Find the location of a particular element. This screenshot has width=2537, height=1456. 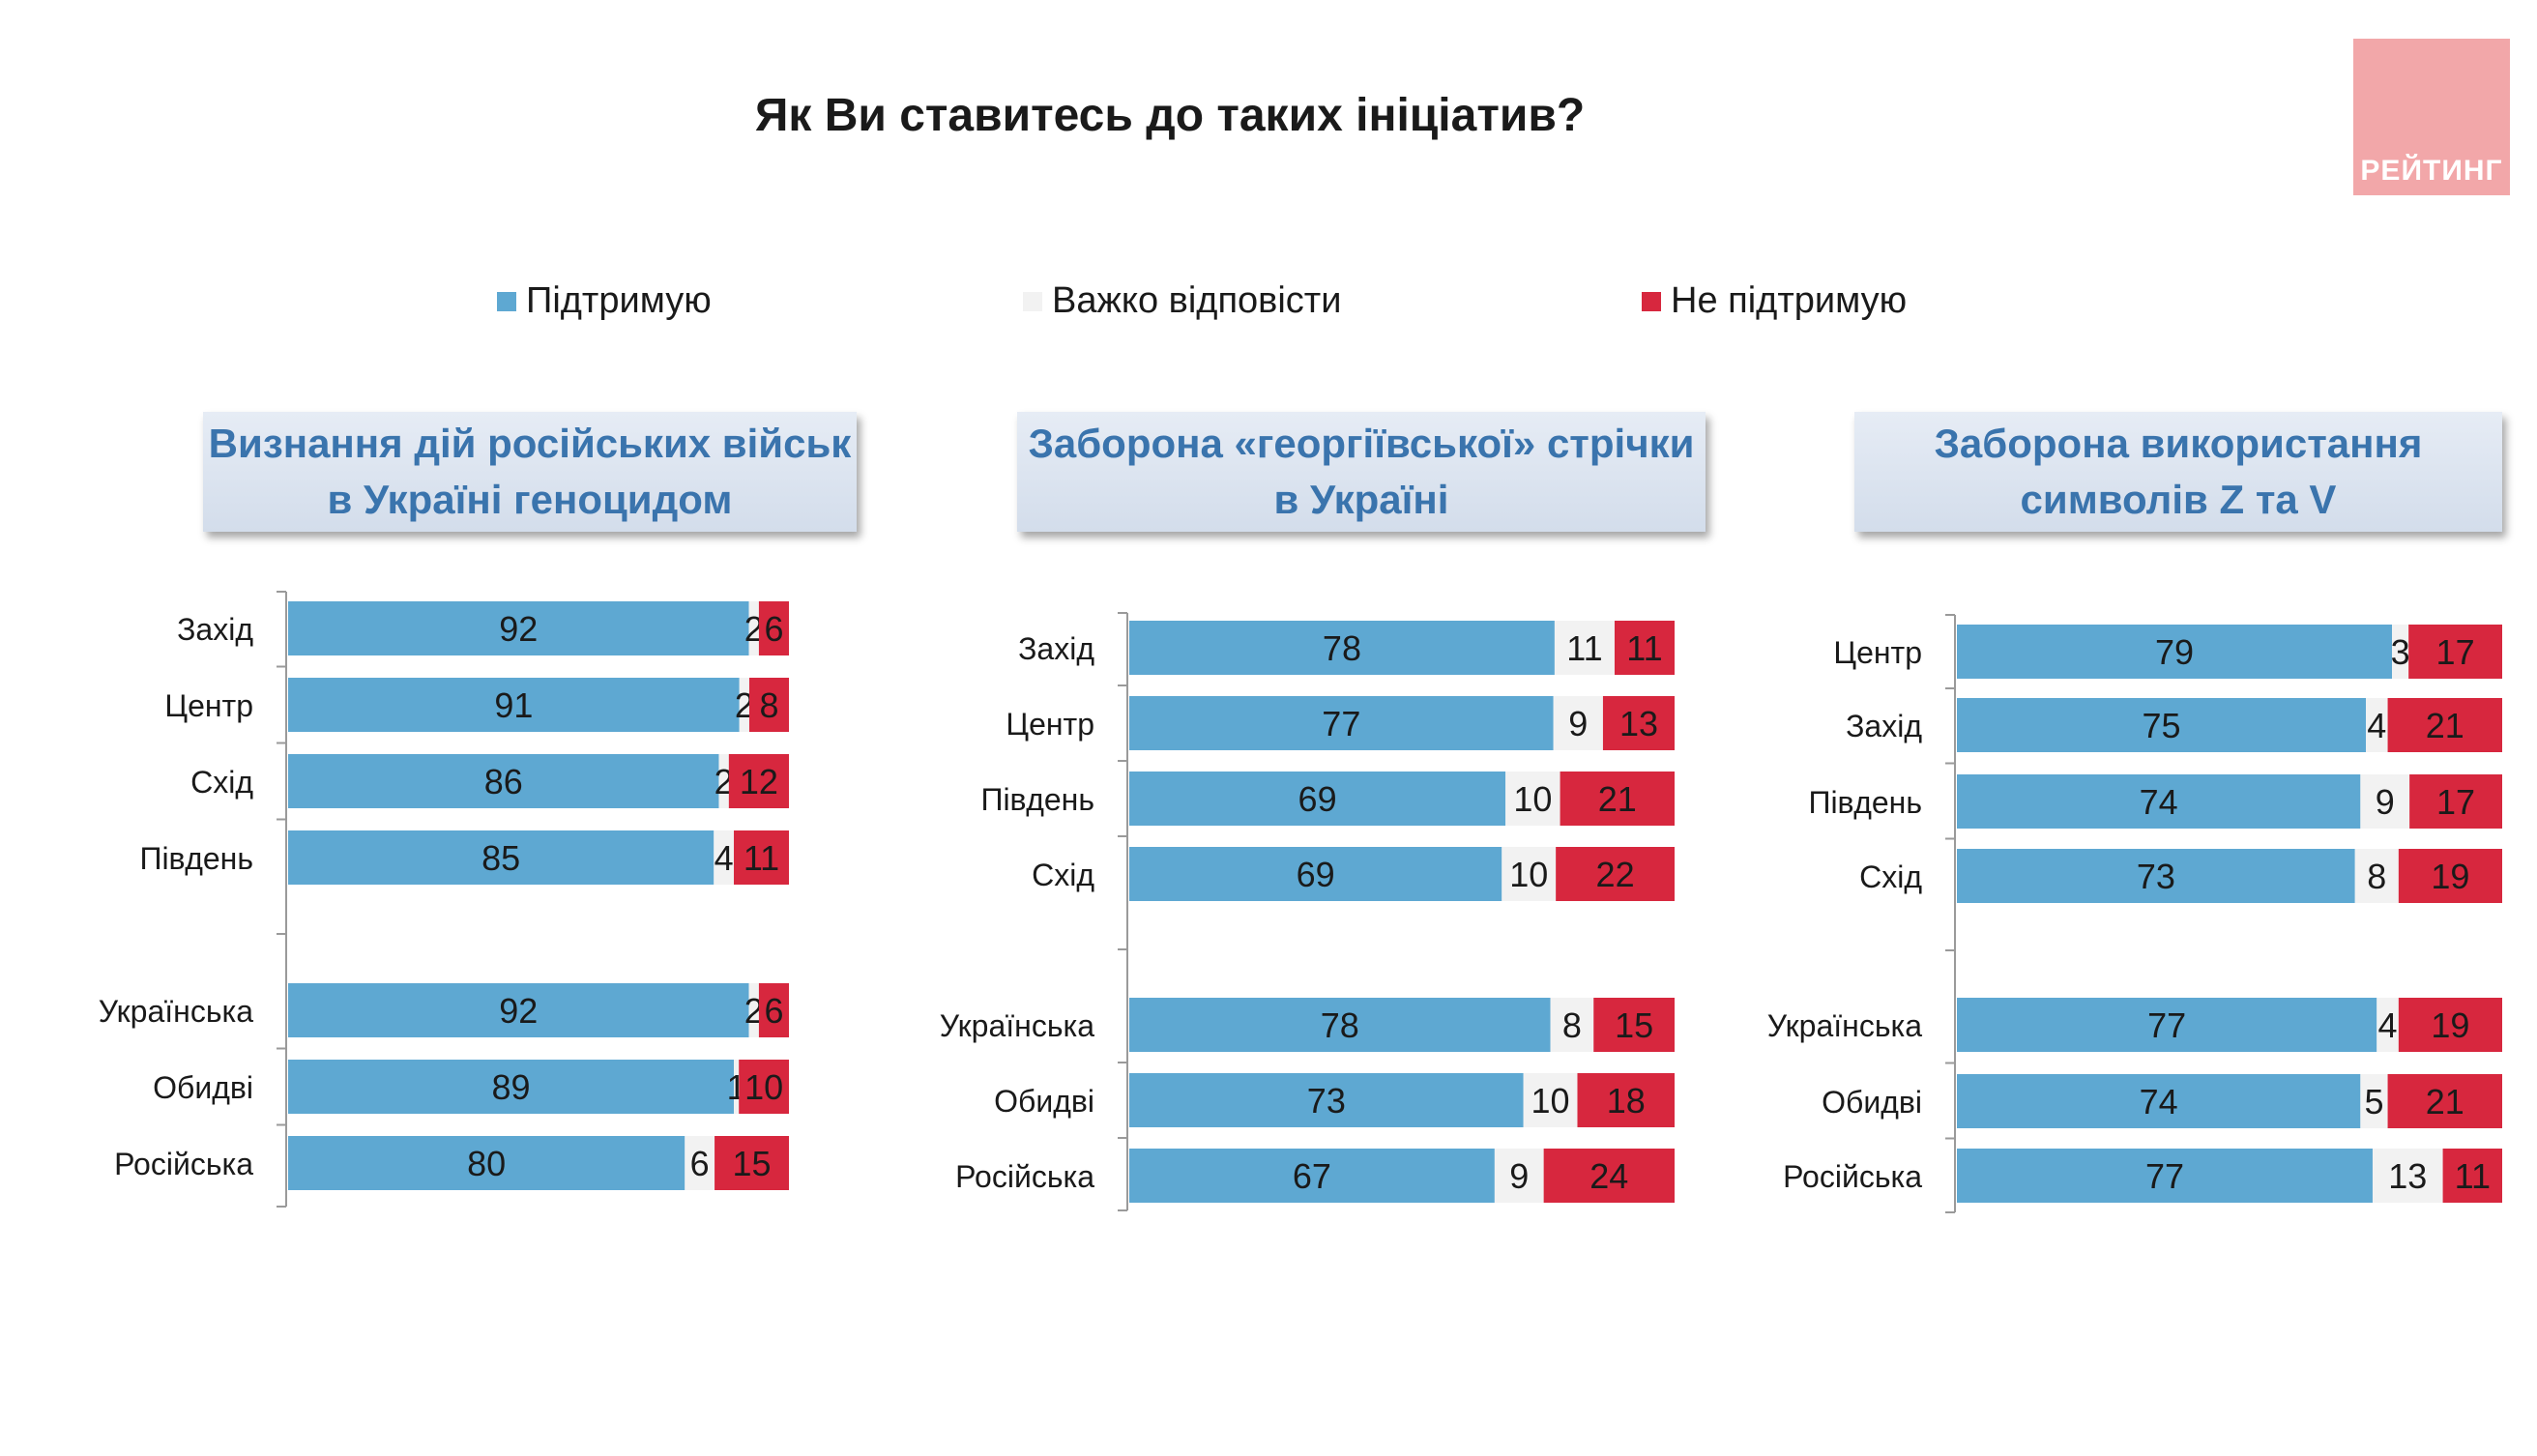

chart-2-data-label: 21 is located at coordinates (1617, 799).